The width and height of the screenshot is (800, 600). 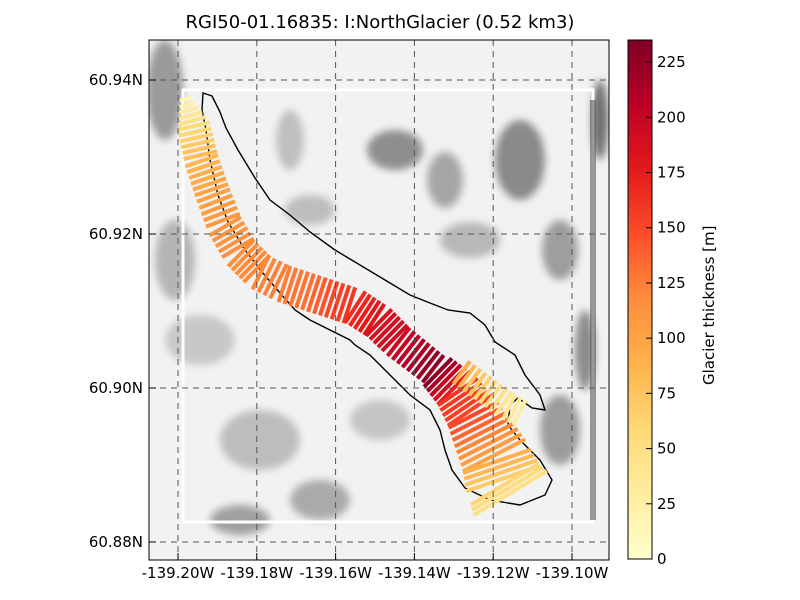 I want to click on x-tick-label: -139.12W, so click(x=493, y=573).